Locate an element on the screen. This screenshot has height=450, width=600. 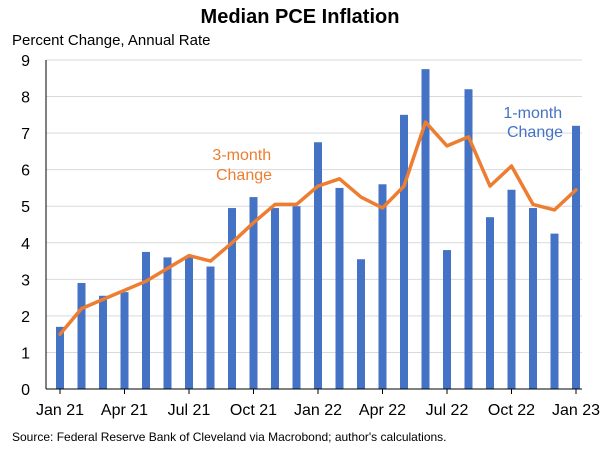
y-tick-label: 3 is located at coordinates (25, 280).